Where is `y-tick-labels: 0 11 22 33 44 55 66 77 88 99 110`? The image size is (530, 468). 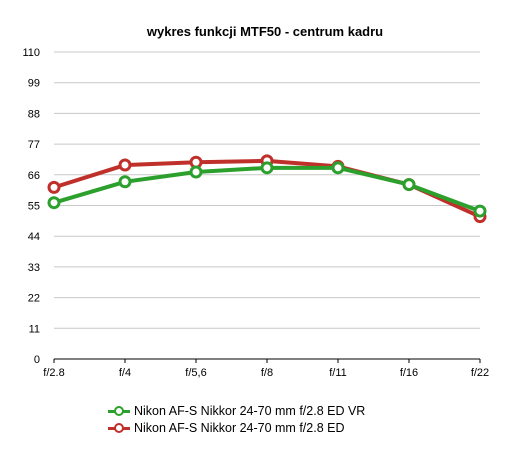 y-tick-labels: 0 11 22 33 44 55 66 77 88 99 110 is located at coordinates (31, 206).